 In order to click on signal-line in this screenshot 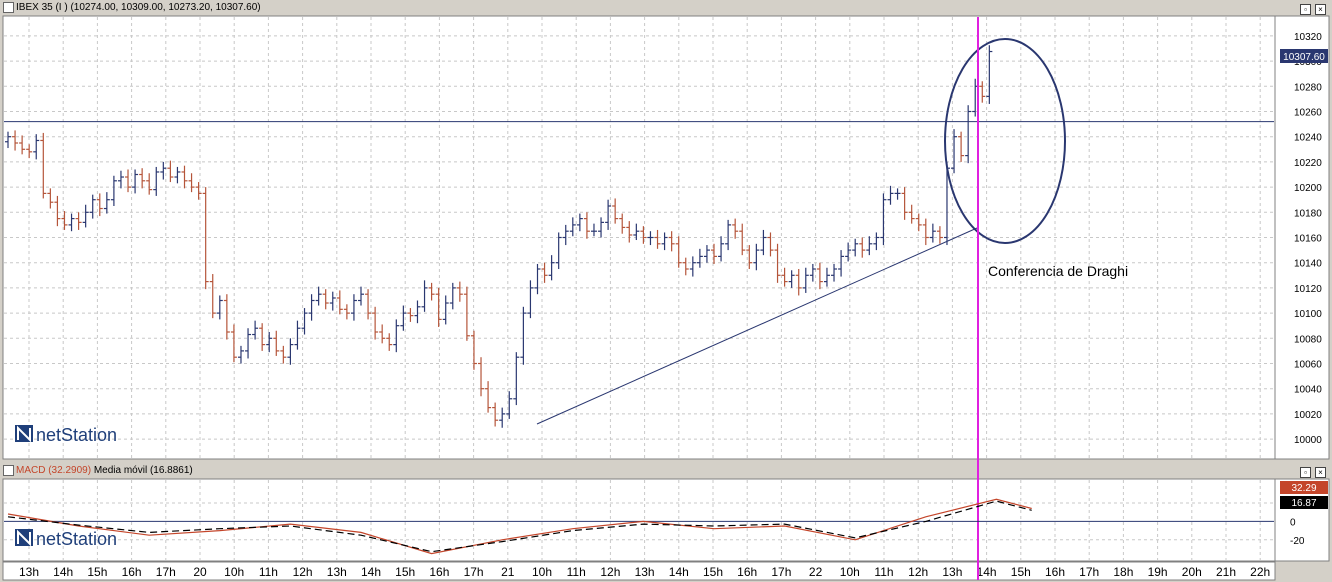, I will do `click(519, 526)`.